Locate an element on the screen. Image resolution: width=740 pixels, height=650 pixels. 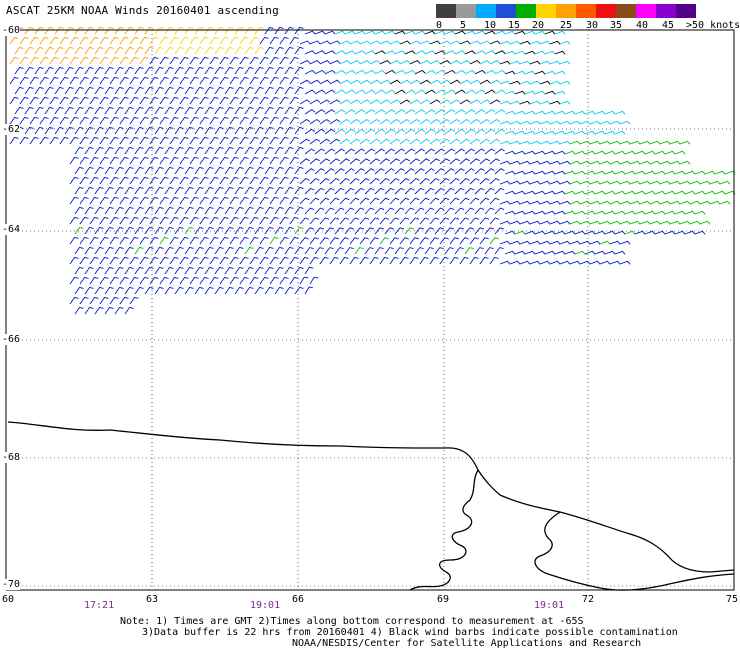
colorbar-label-5: 25 is located at coordinates (566, 25).